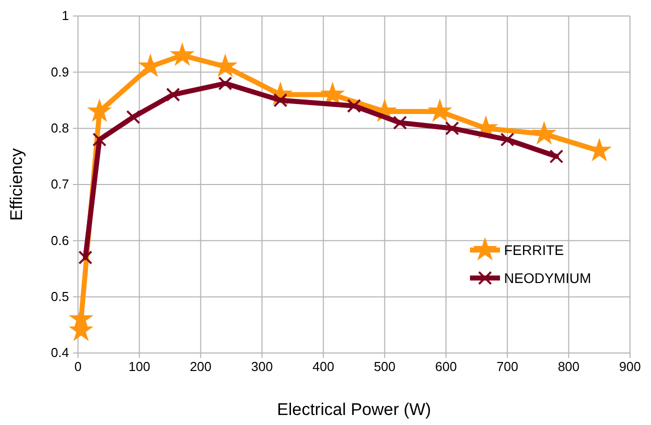 The width and height of the screenshot is (651, 425). Describe the element at coordinates (16, 184) in the screenshot. I see `y-axis-title: Efficiency` at that location.